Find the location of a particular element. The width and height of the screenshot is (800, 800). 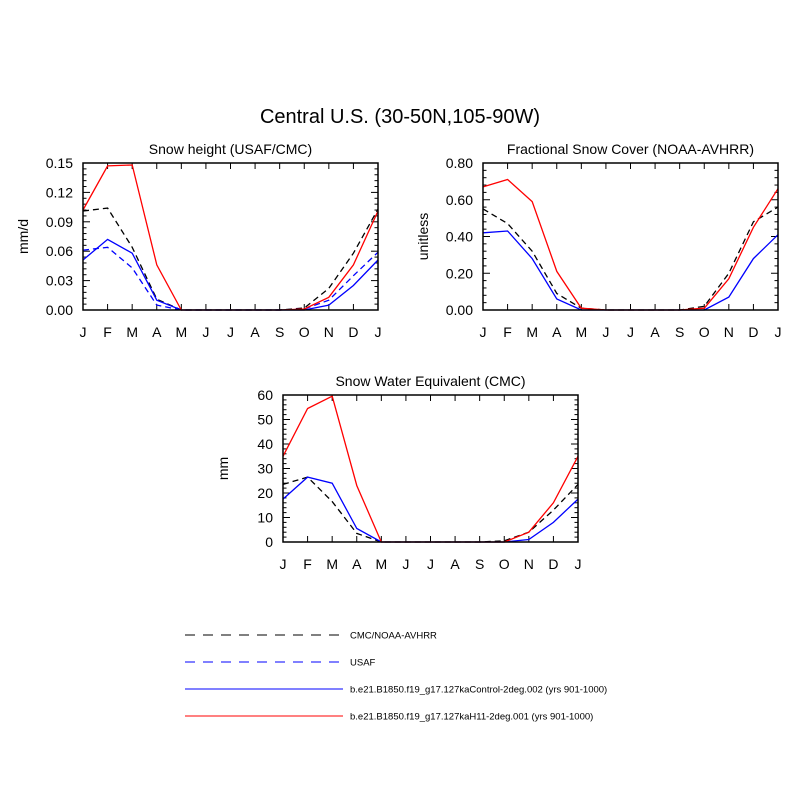

legend-item: CMC/NOAA-AVHRR is located at coordinates (311, 636).